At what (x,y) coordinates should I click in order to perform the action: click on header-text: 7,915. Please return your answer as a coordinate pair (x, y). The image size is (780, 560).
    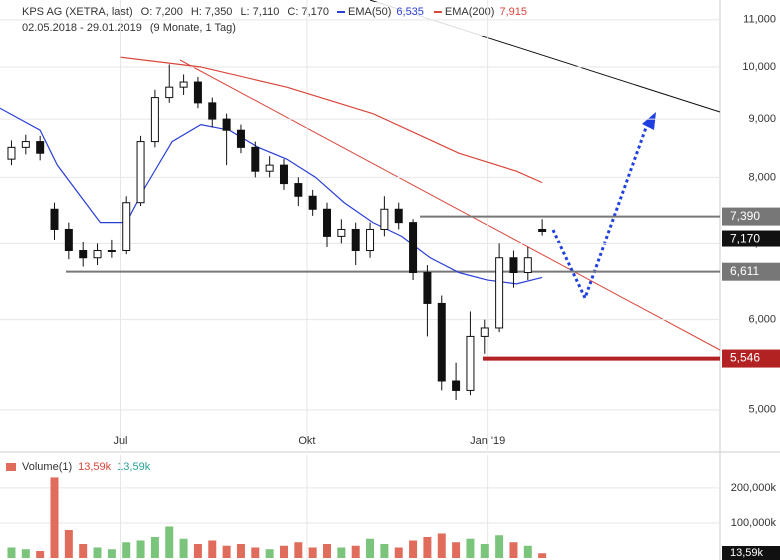
    Looking at the image, I should click on (513, 12).